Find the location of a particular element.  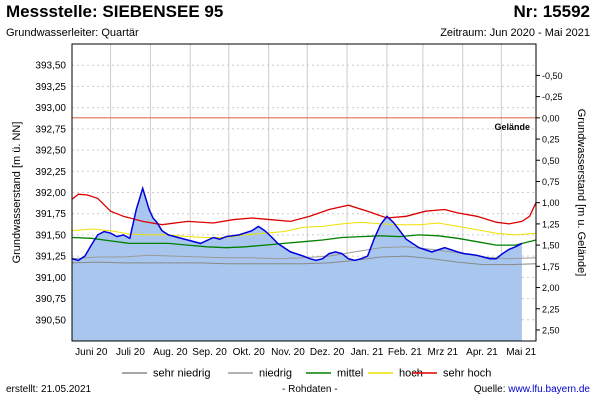

series-niedrig is located at coordinates (304, 253).